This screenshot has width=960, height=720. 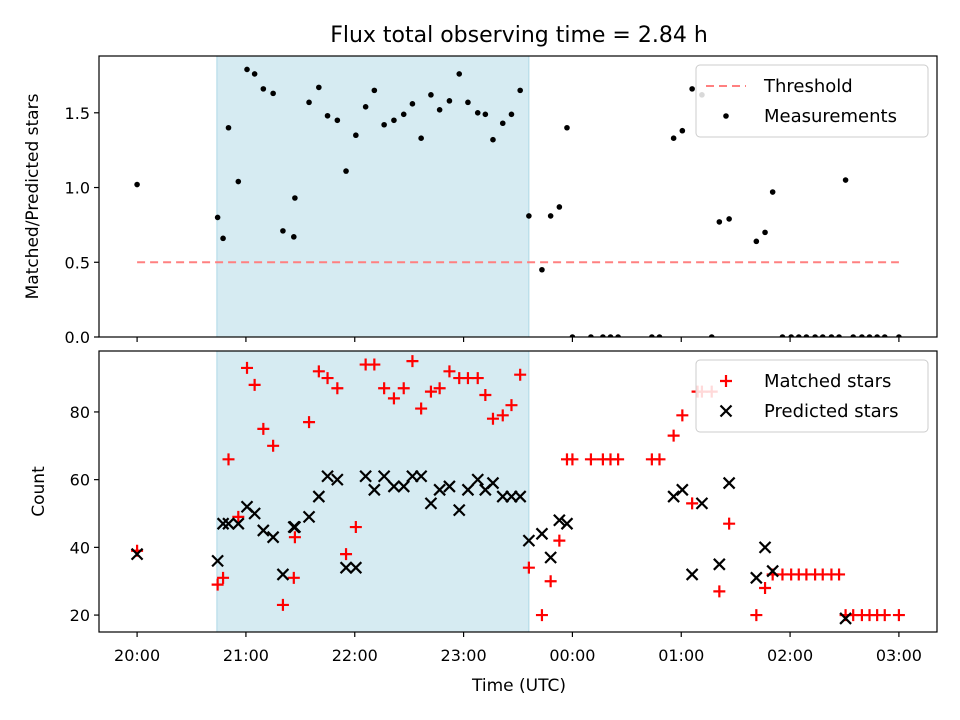 I want to click on y-tick-label: 60, so click(x=80, y=480).